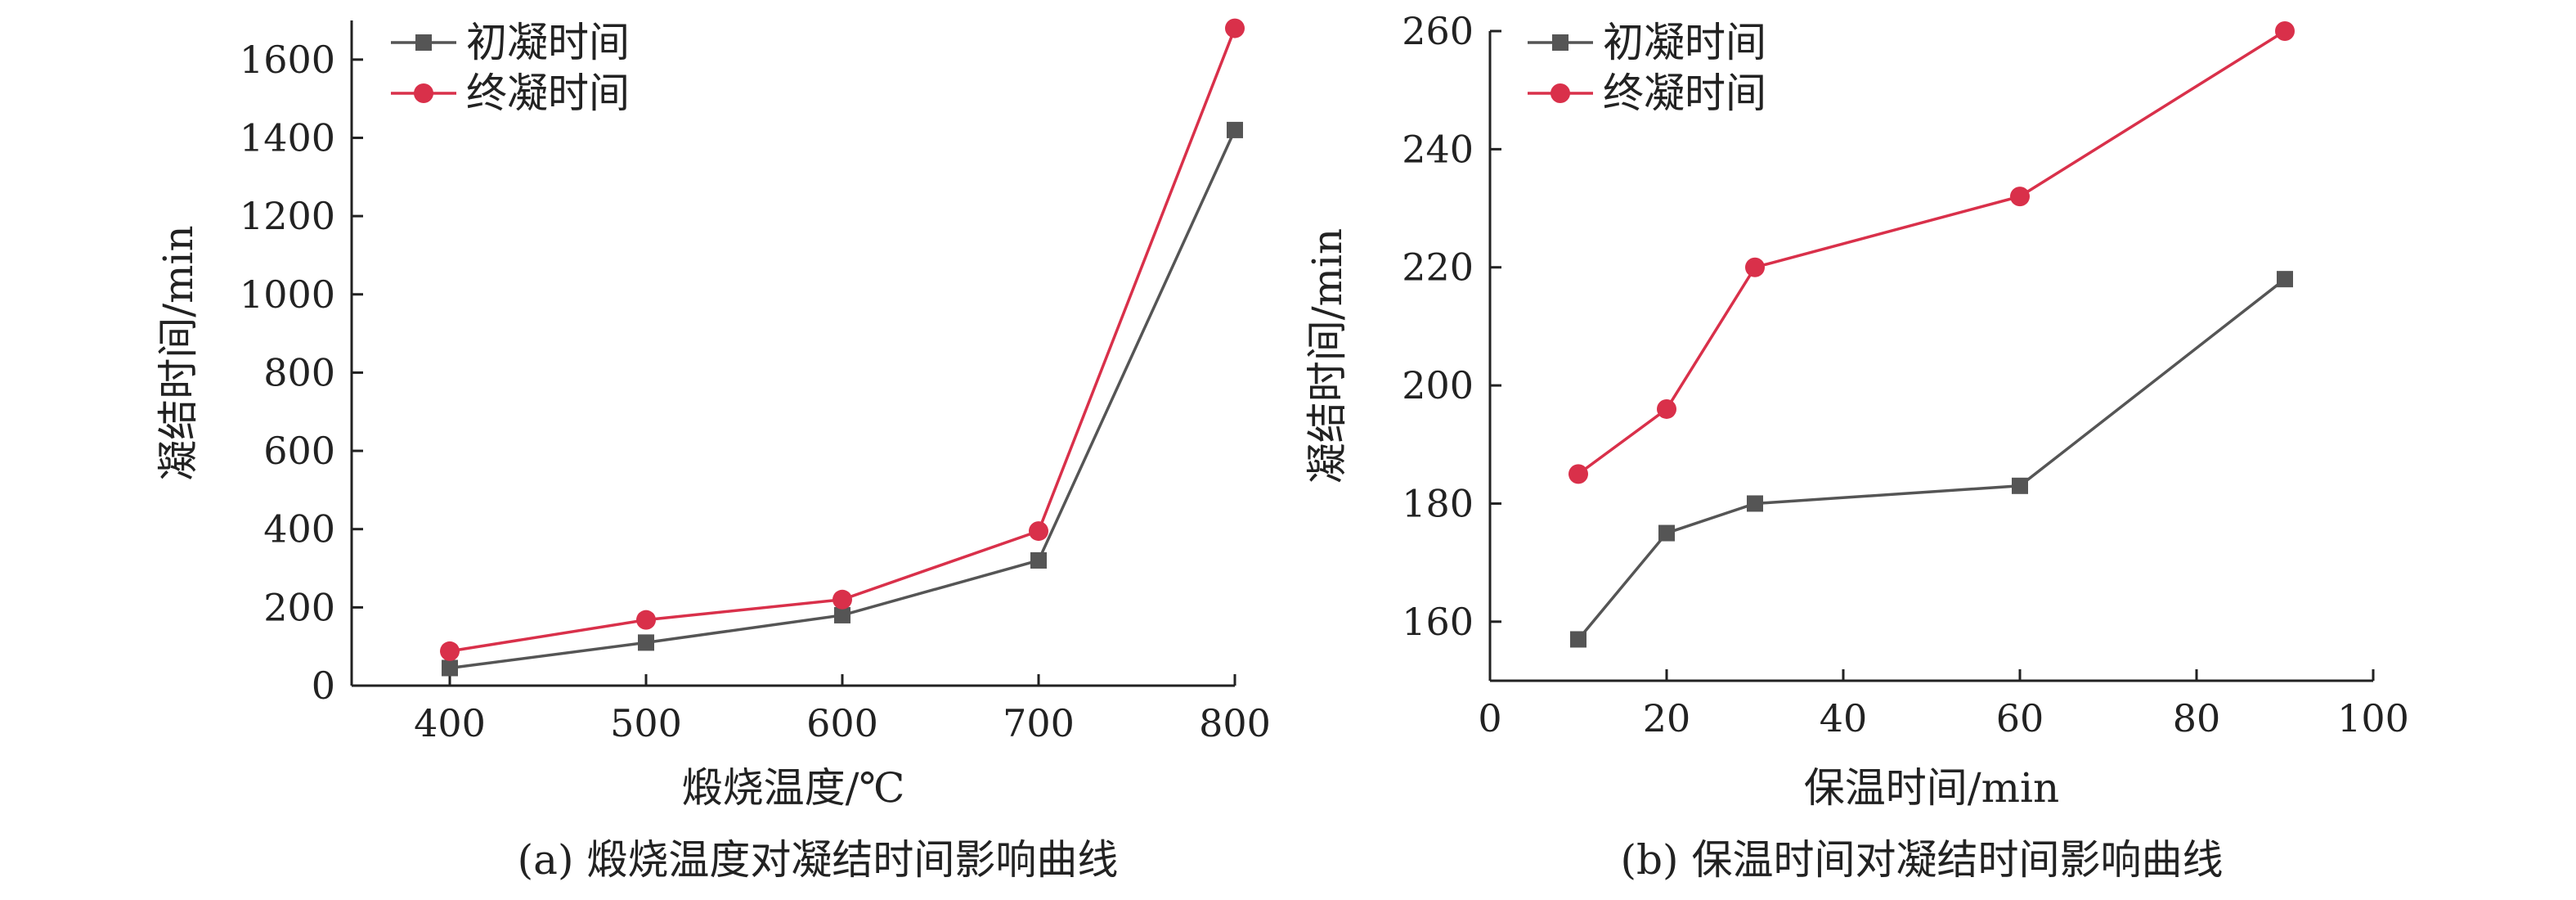 The image size is (2576, 900). Describe the element at coordinates (287, 60) in the screenshot. I see `y-tick-label: 1600` at that location.